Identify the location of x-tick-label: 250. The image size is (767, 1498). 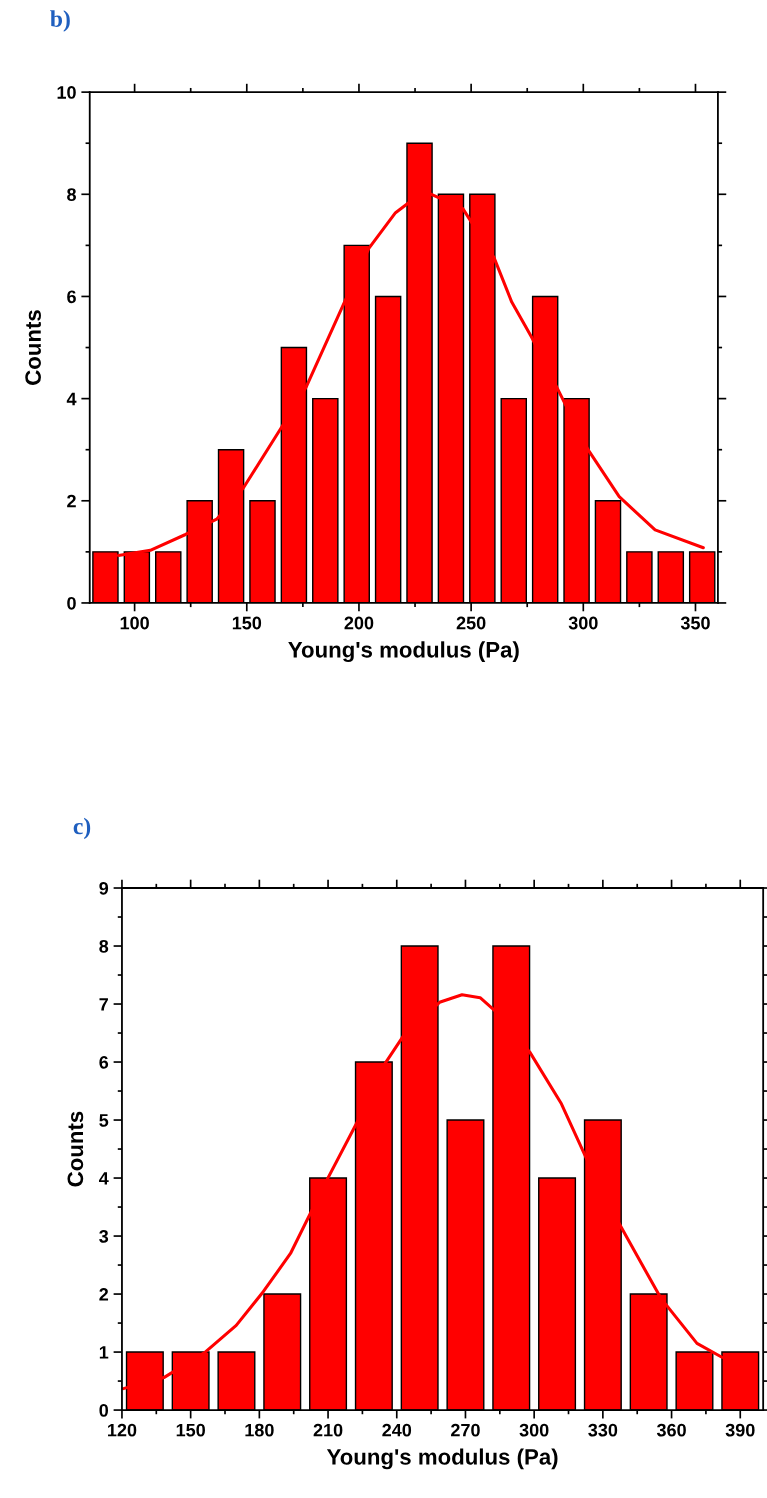
(471, 623).